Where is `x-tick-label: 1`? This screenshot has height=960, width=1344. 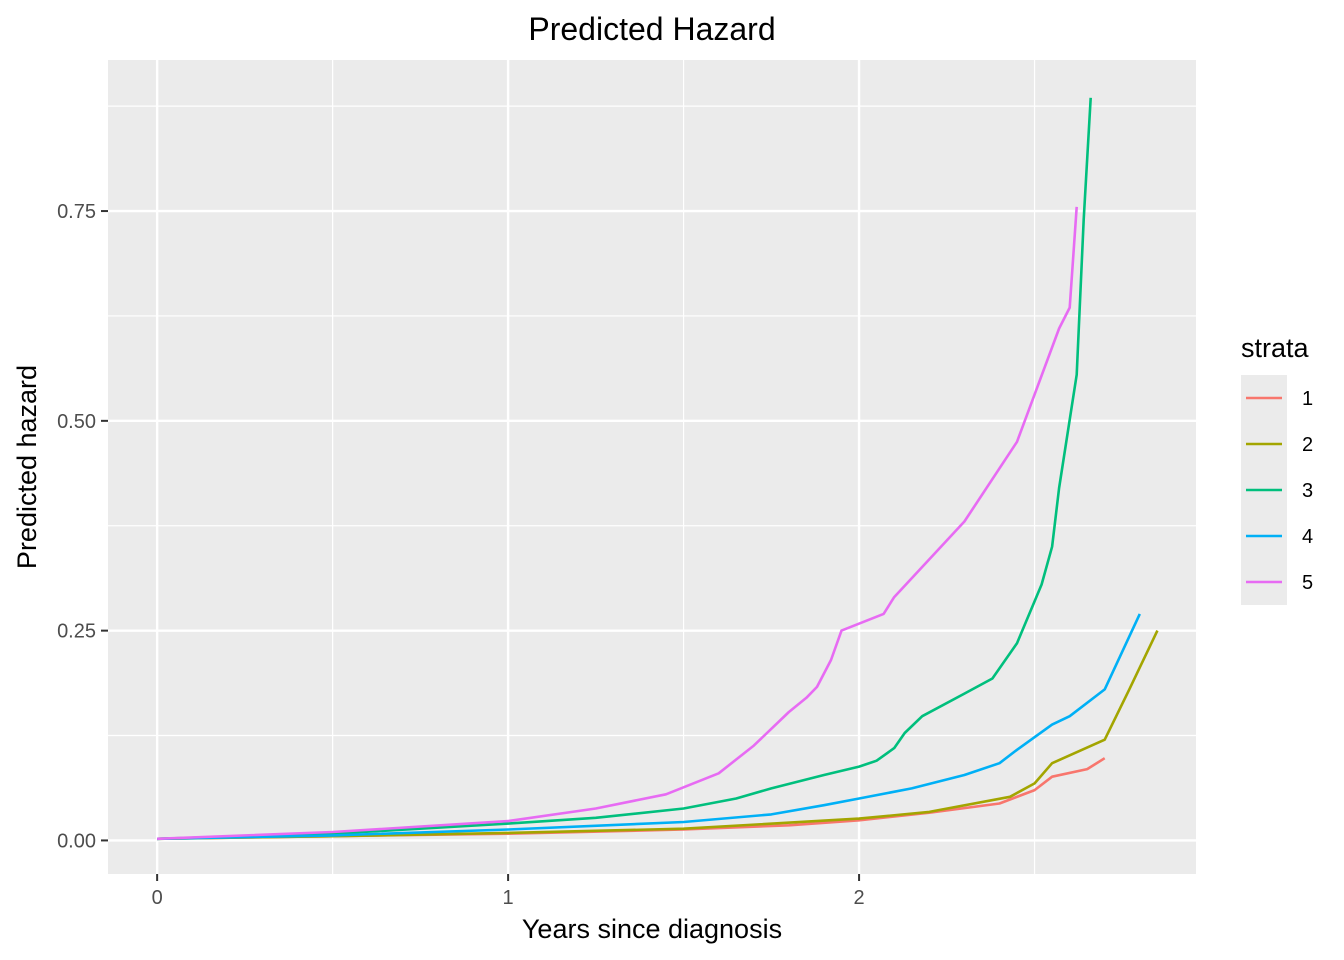
x-tick-label: 1 is located at coordinates (508, 898).